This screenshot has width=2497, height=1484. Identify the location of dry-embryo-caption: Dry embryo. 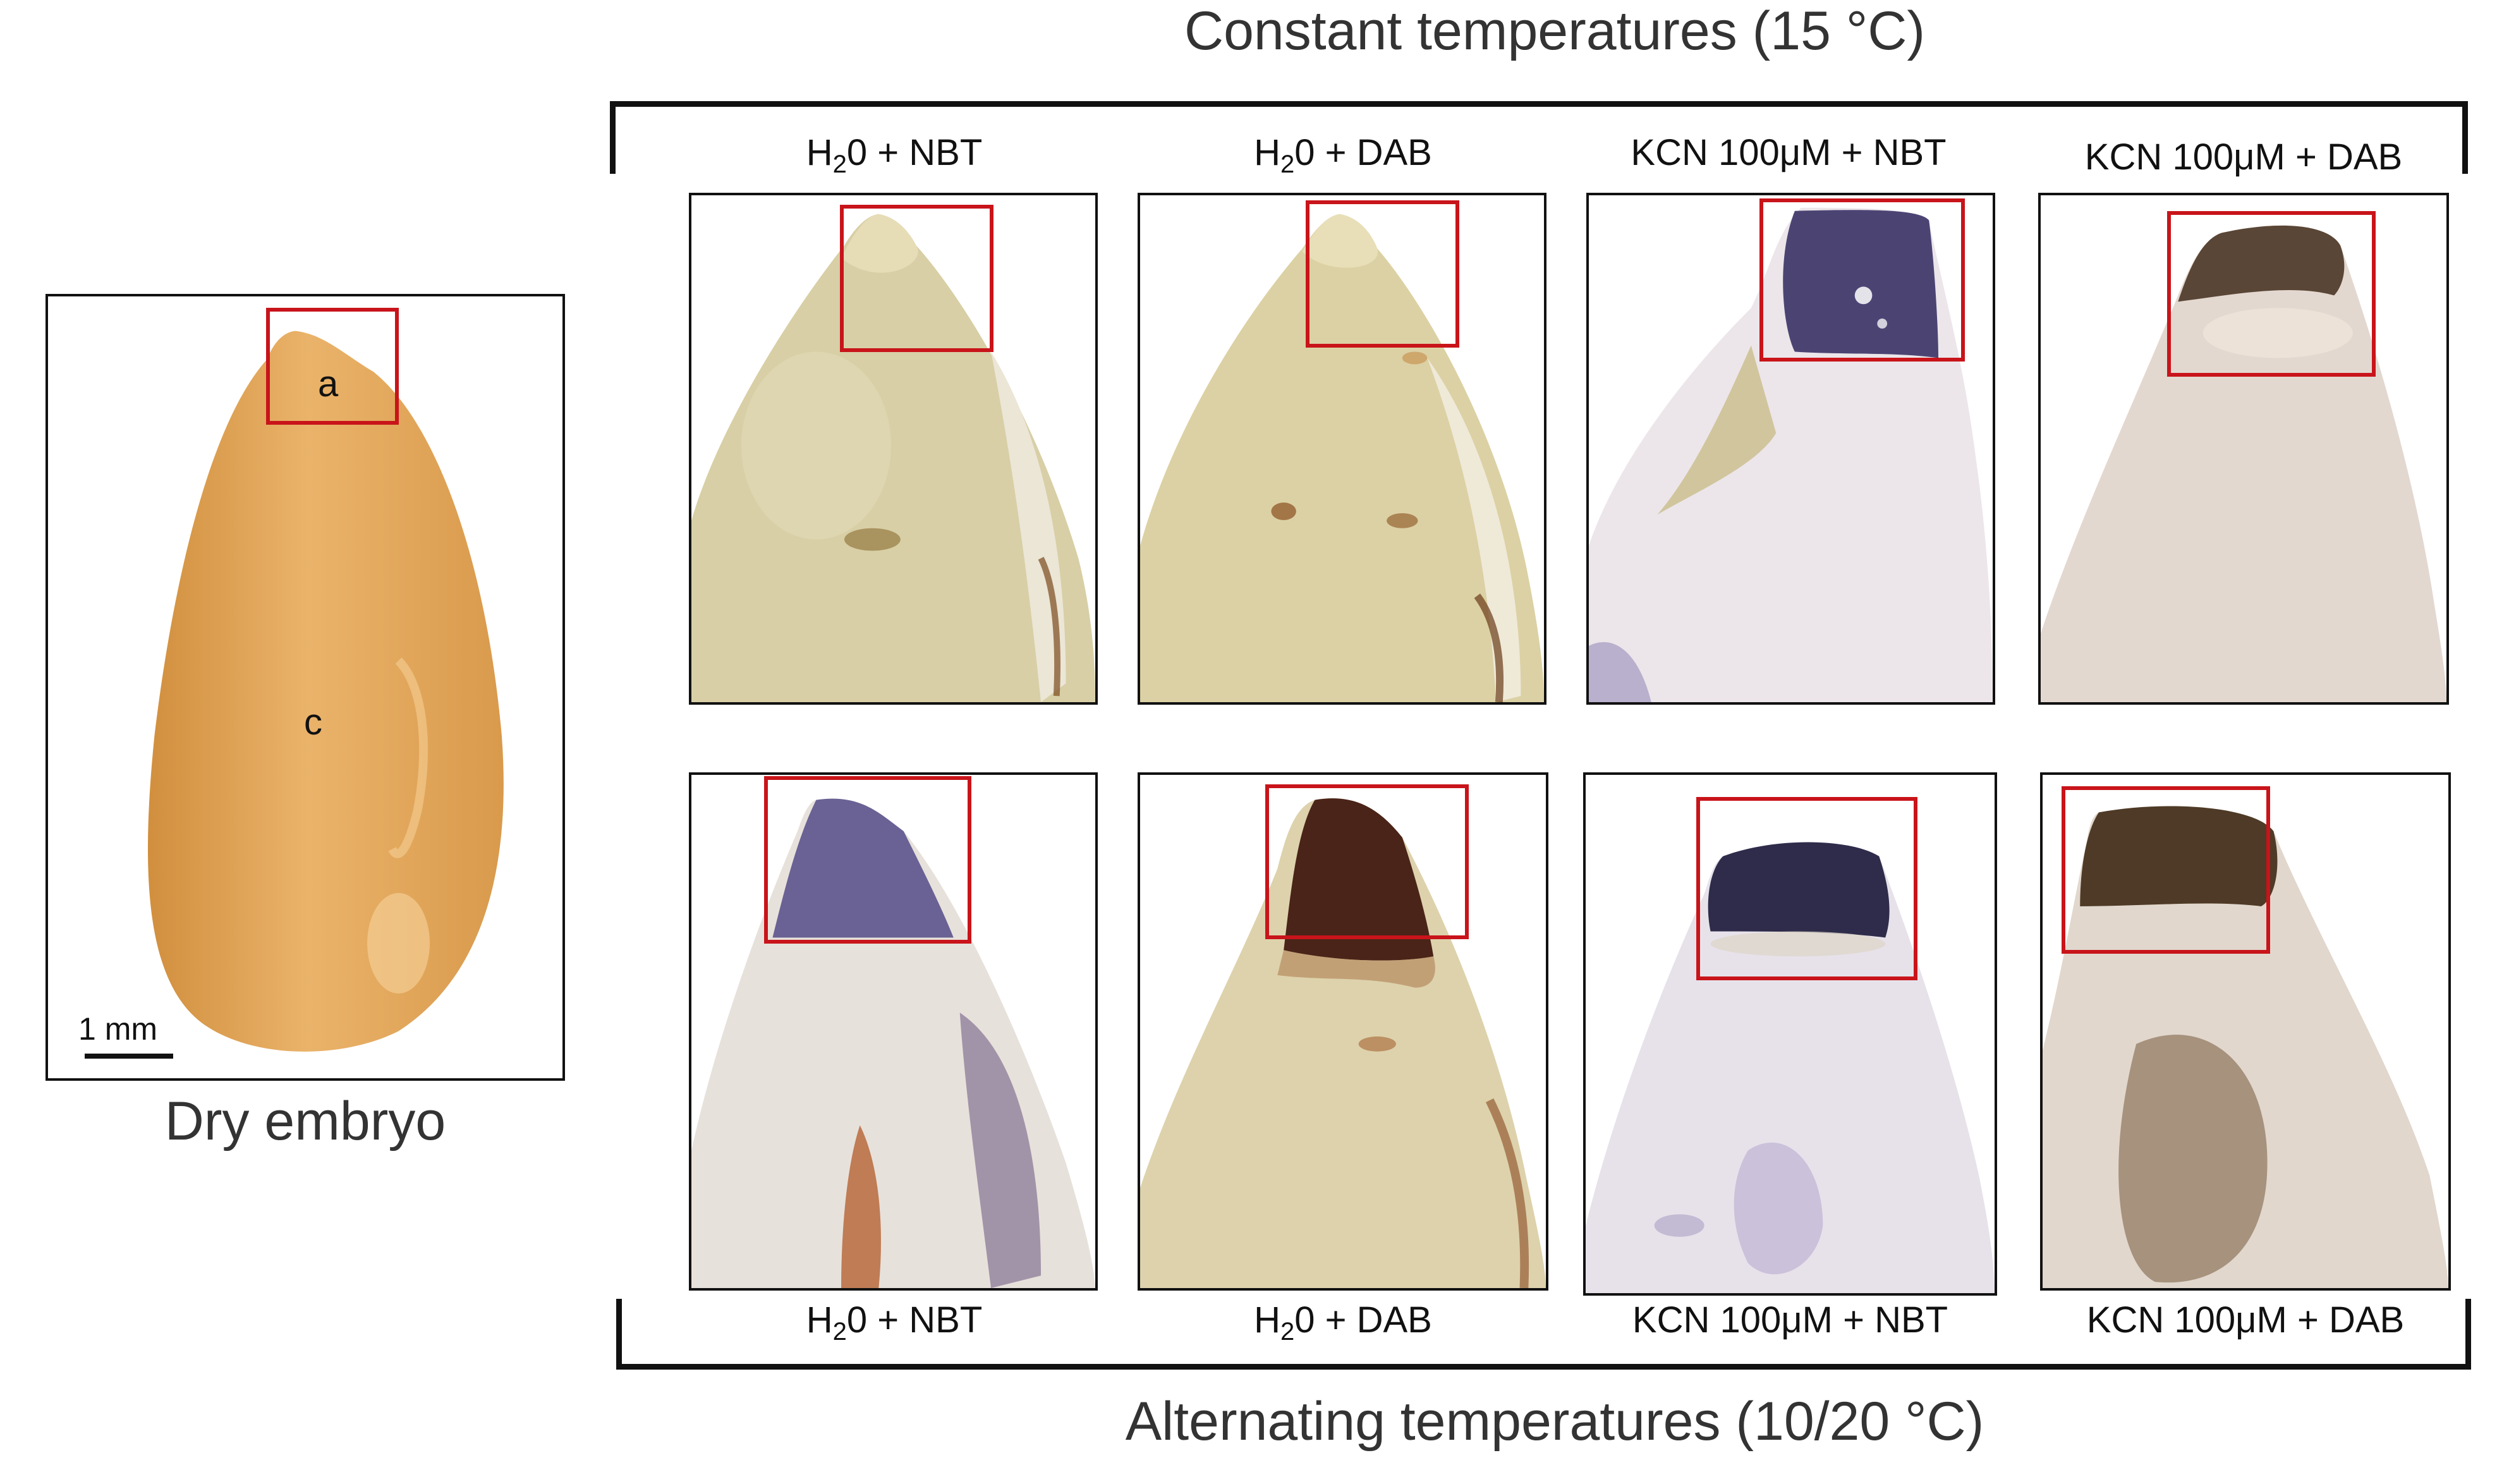
(305, 1121).